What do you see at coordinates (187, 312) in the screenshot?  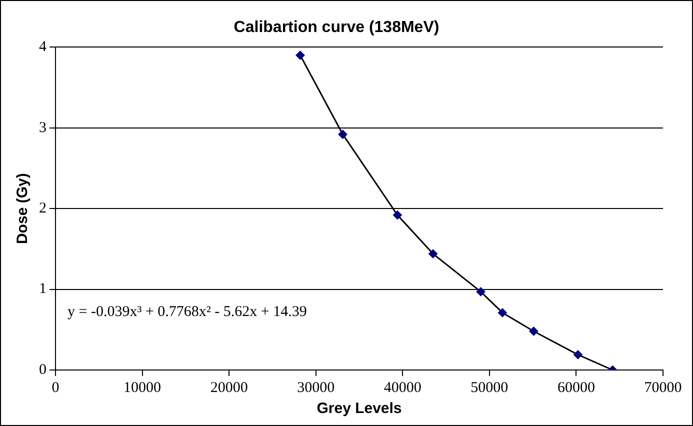 I see `annotation: y = -0.039x³ + 0.7768x² - 5.62x + 14.39` at bounding box center [187, 312].